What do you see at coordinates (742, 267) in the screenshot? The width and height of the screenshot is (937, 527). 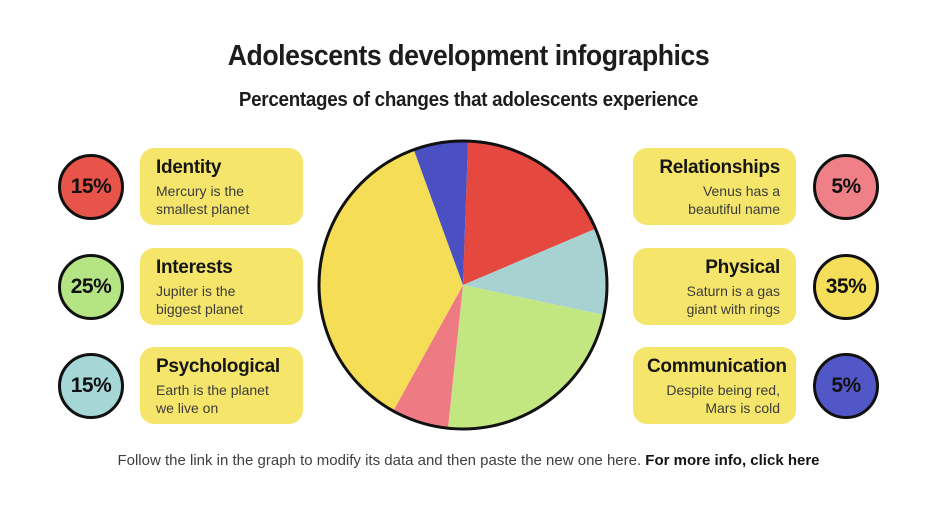 I see `card-heading-physical: Physical` at bounding box center [742, 267].